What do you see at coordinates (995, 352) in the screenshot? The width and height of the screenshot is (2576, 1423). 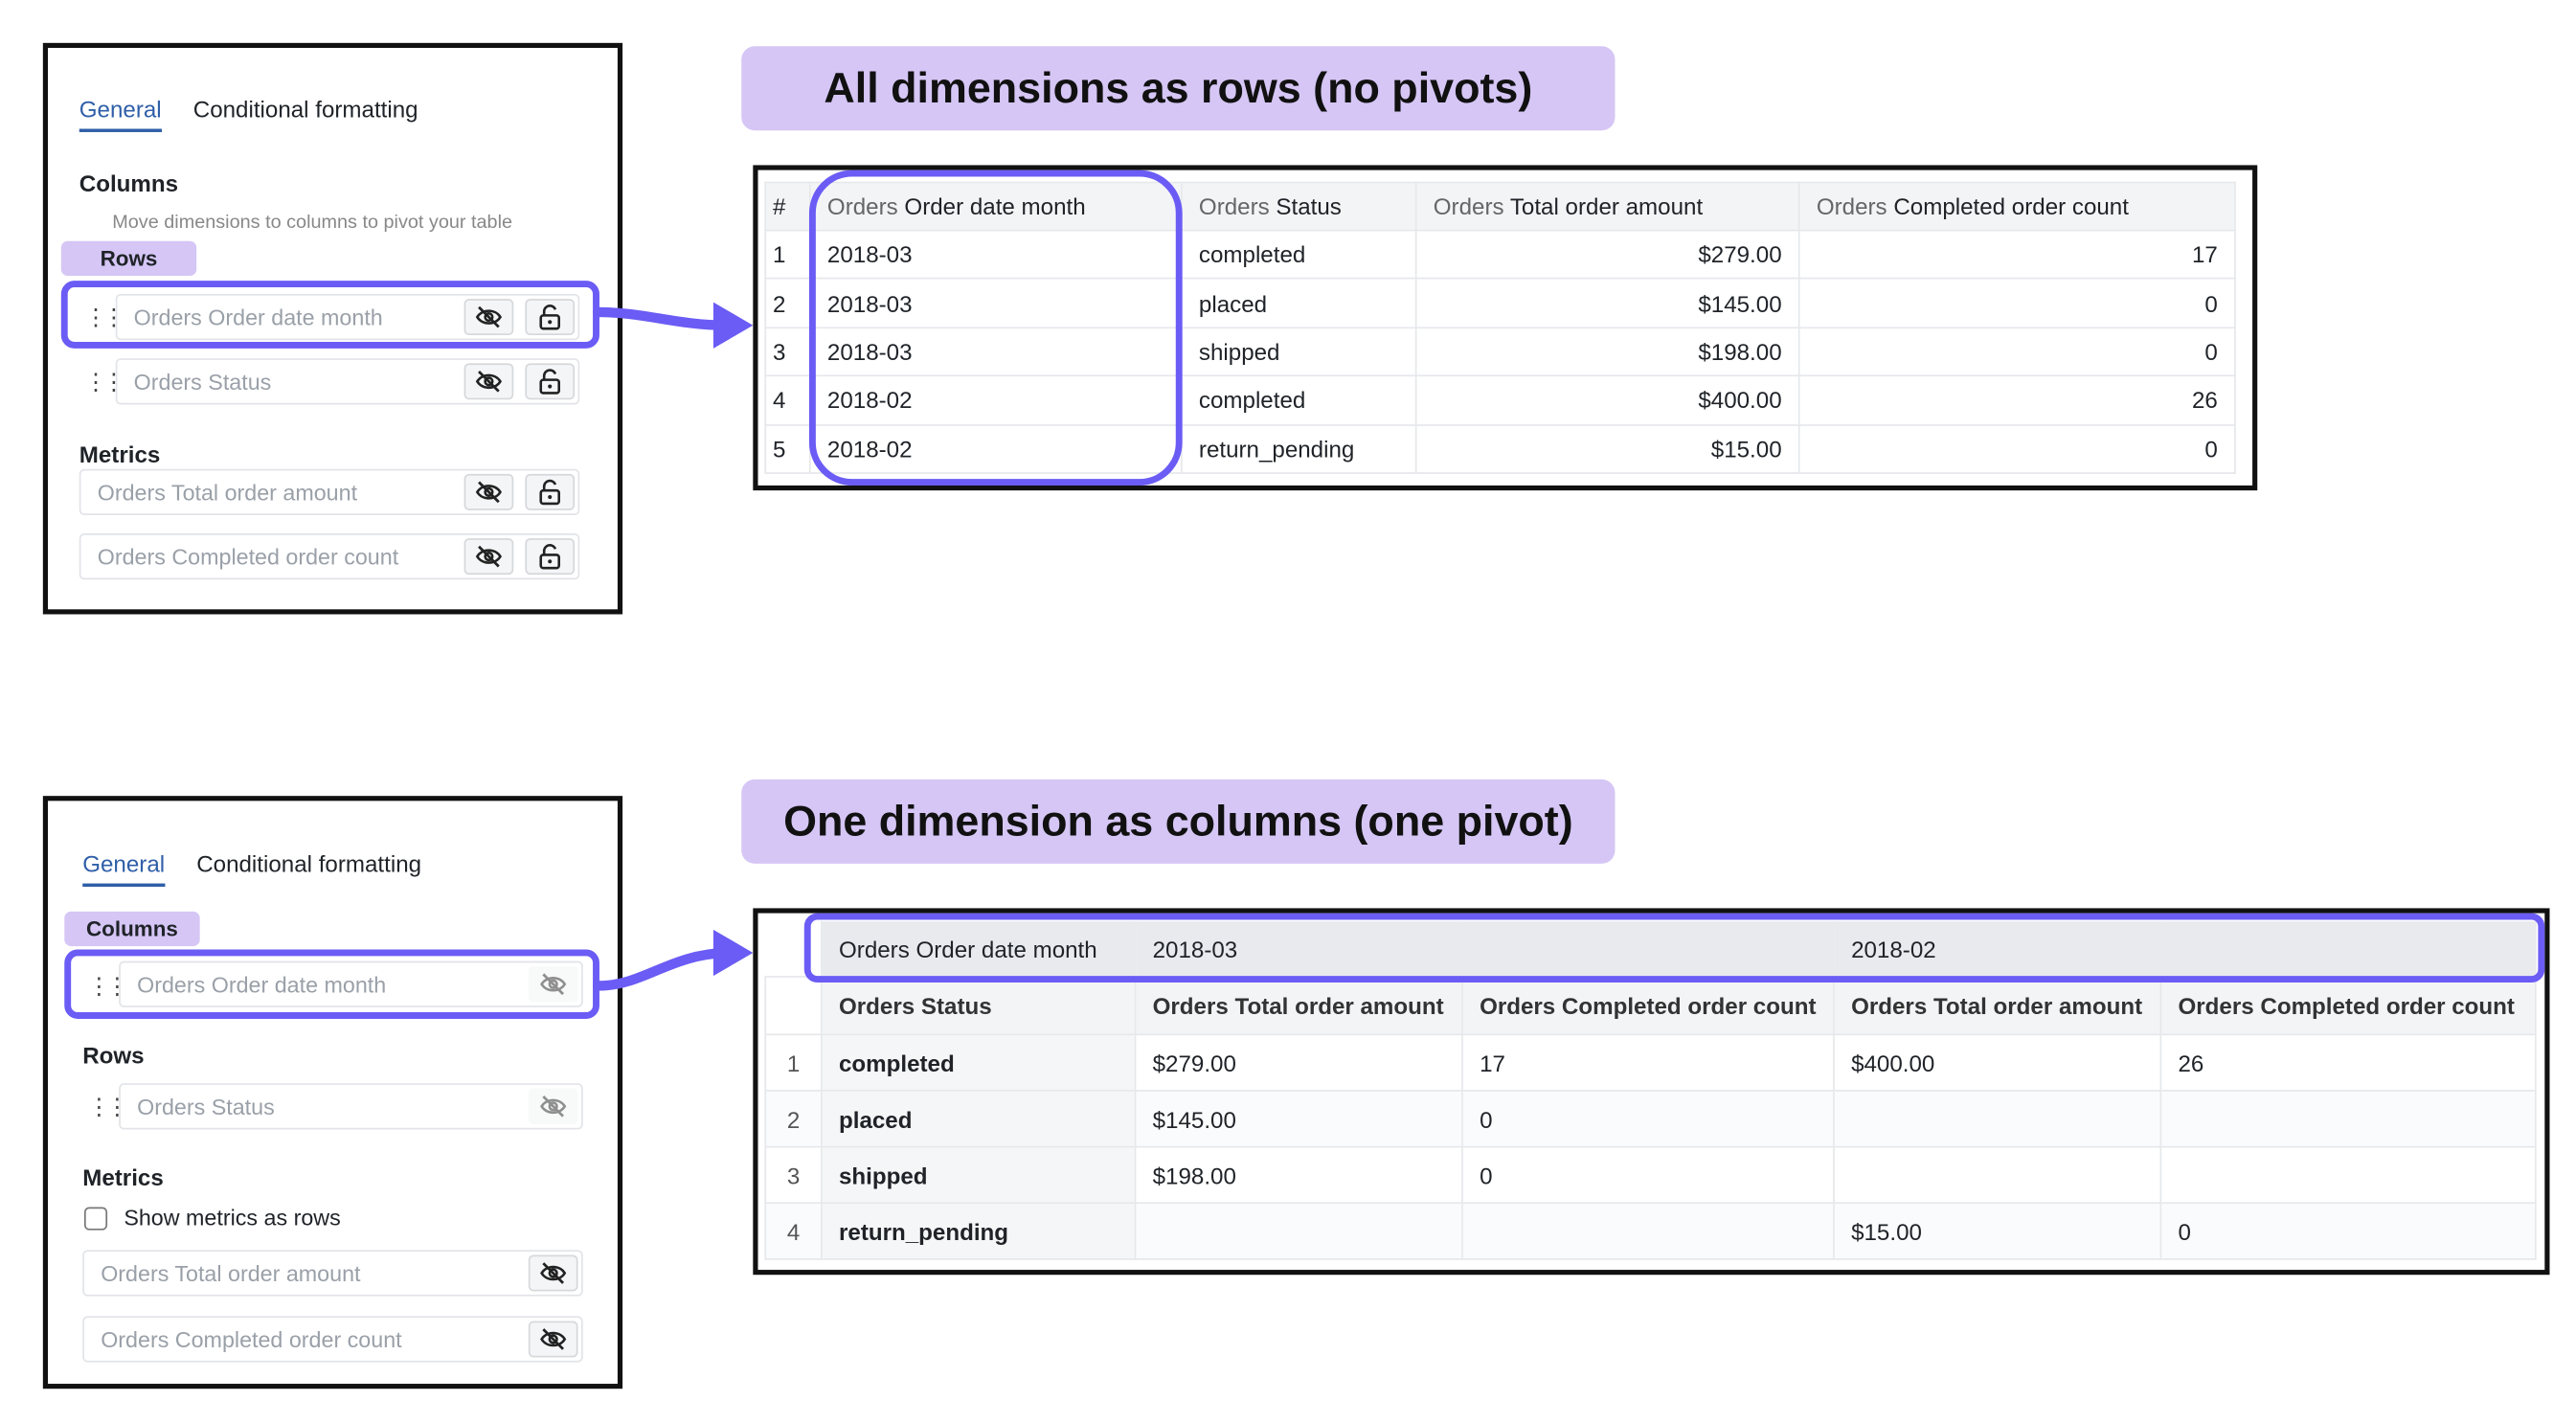 I see `order-date-month-cell: 2018-03` at bounding box center [995, 352].